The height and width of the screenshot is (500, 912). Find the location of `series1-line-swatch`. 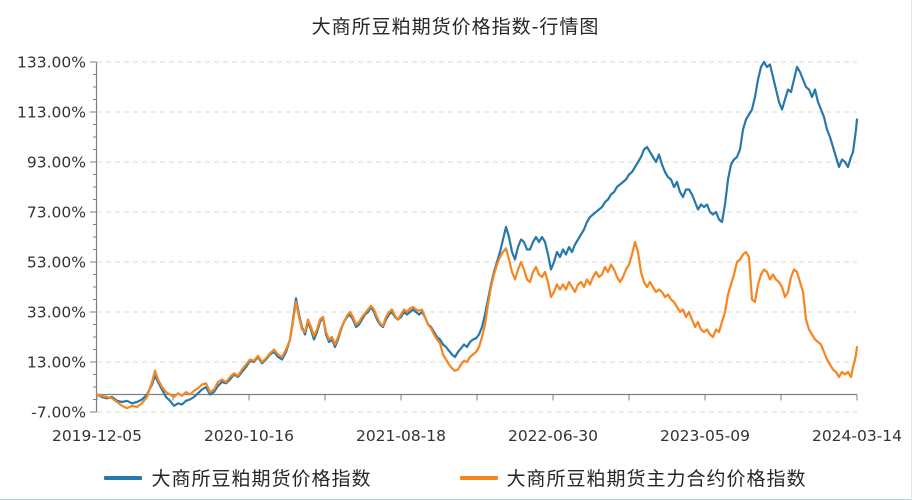

series1-line-swatch is located at coordinates (123, 477).